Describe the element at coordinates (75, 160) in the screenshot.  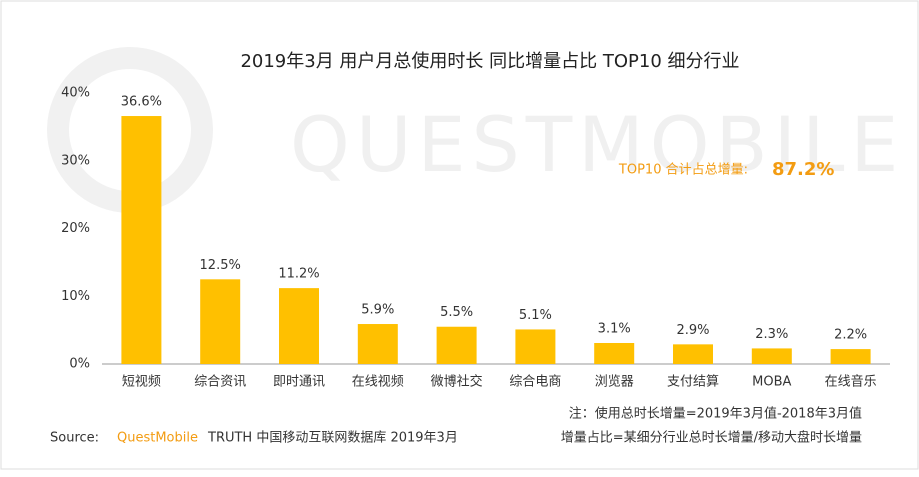
I see `y-tick-label: 30%` at that location.